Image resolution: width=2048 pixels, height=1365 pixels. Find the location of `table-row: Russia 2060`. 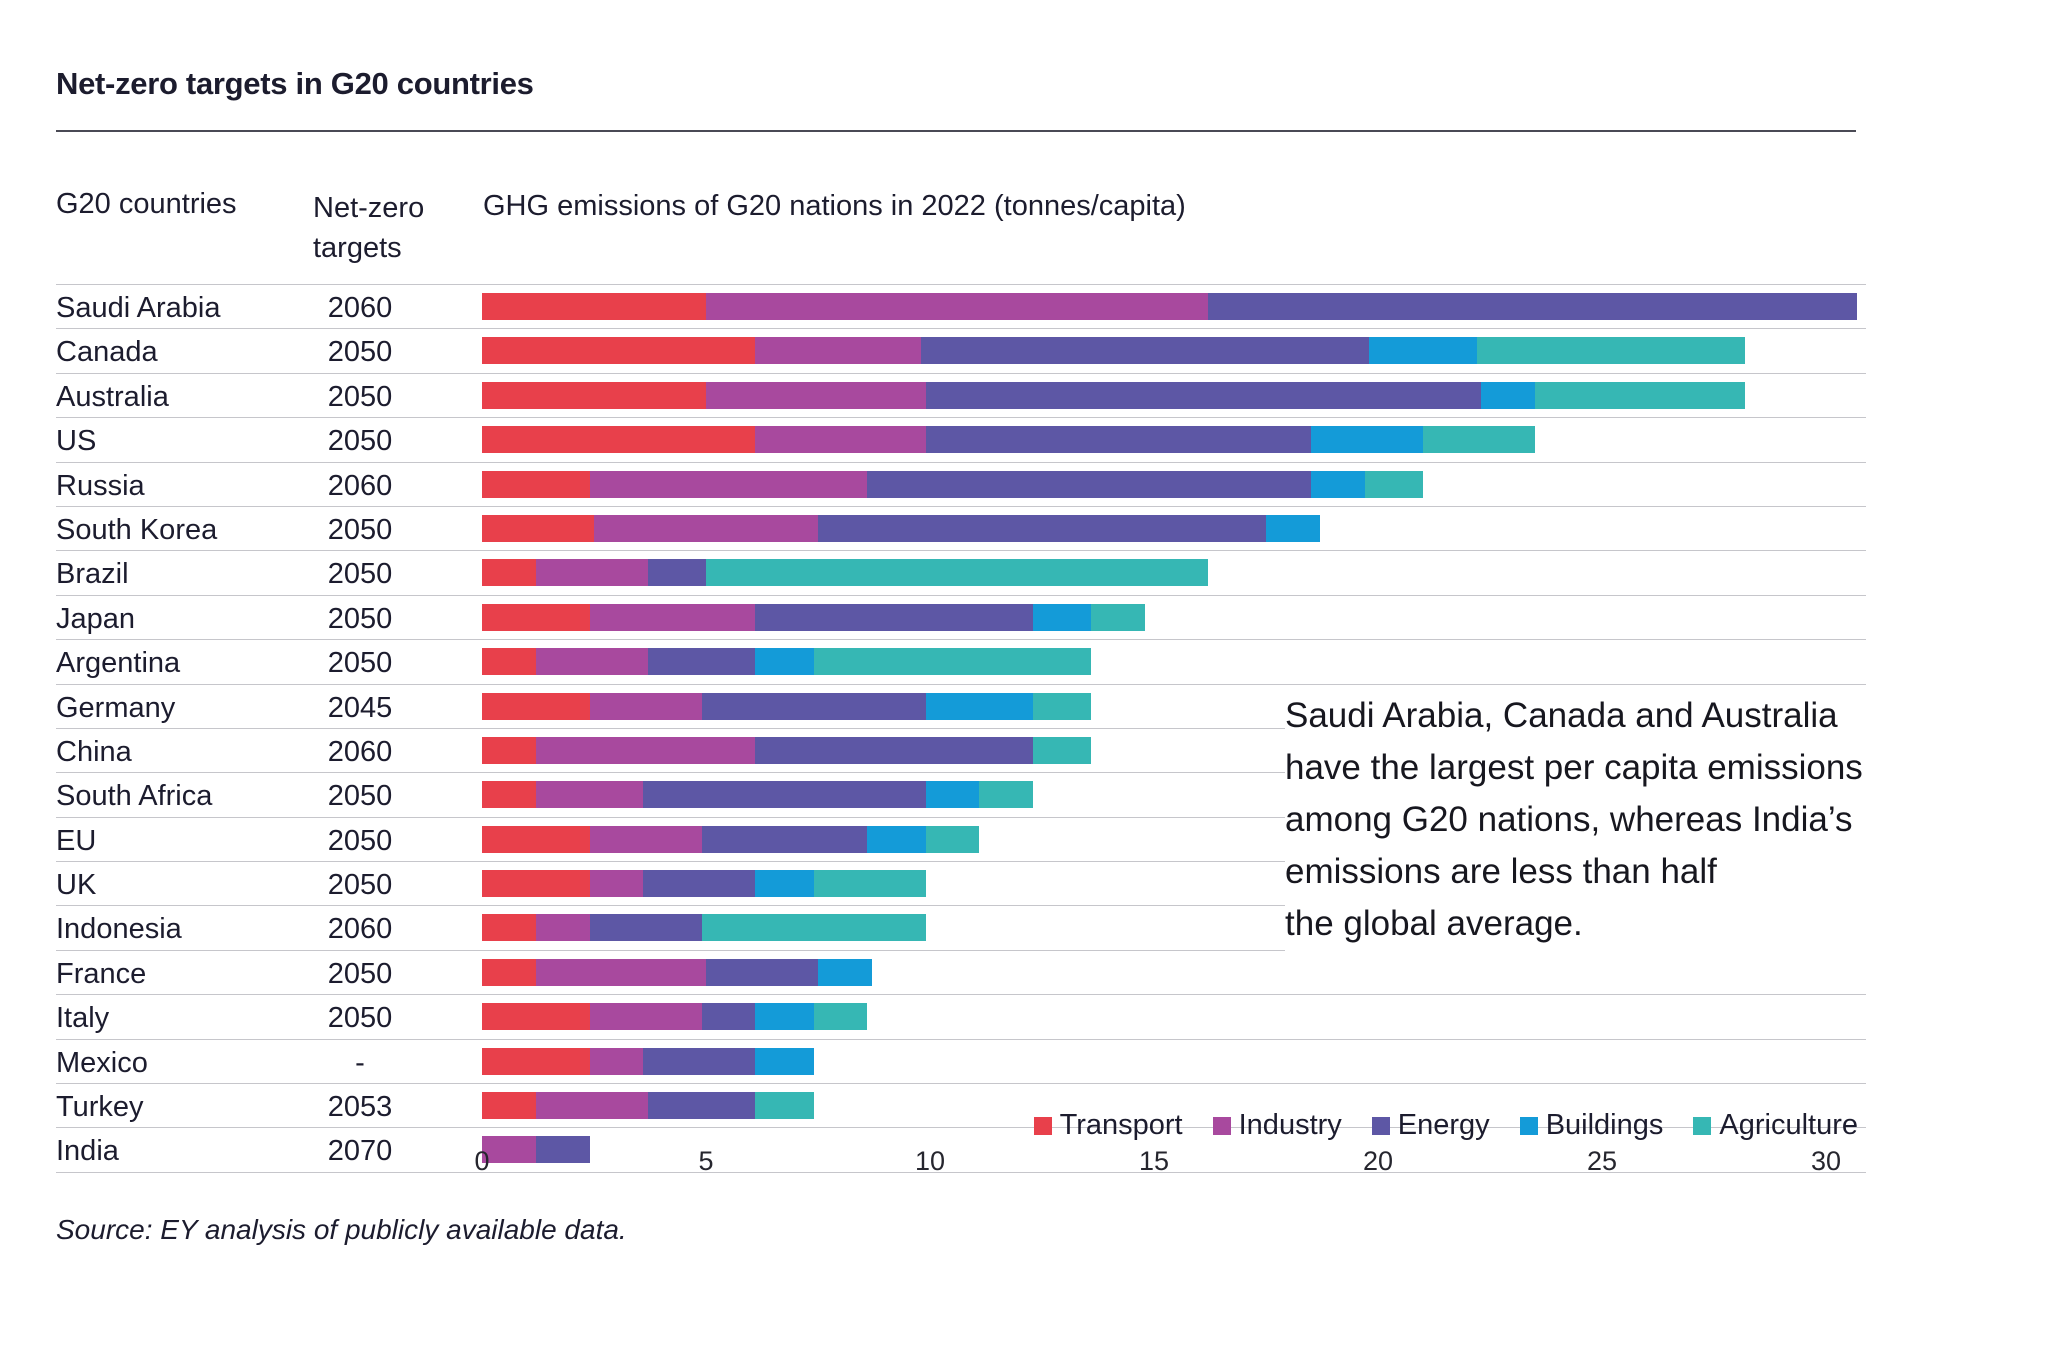

table-row: Russia 2060 is located at coordinates (961, 483).